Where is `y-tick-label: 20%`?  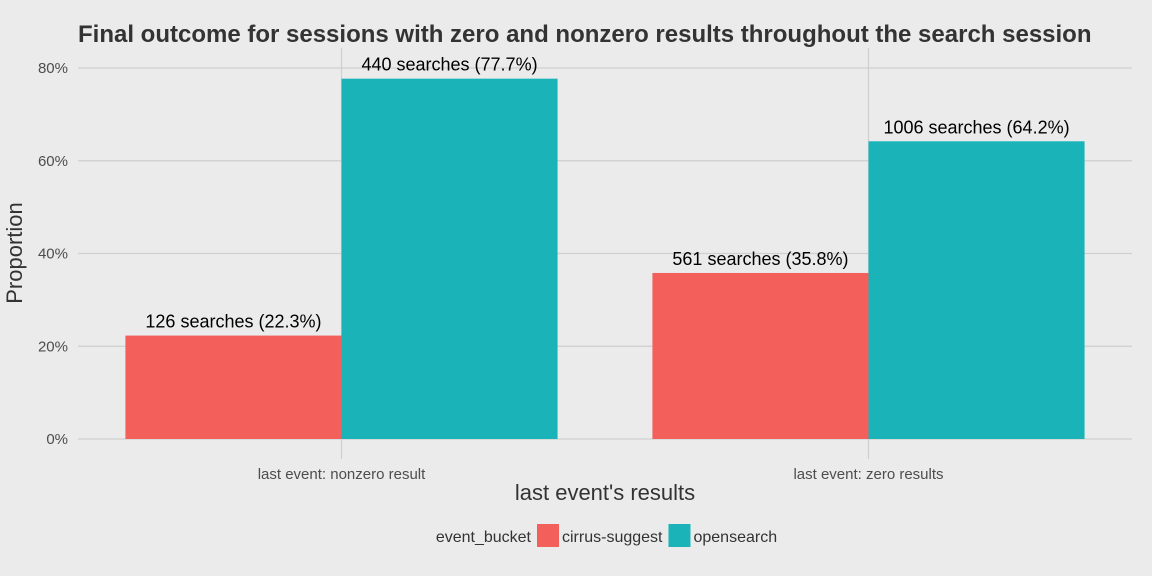
y-tick-label: 20% is located at coordinates (53, 346).